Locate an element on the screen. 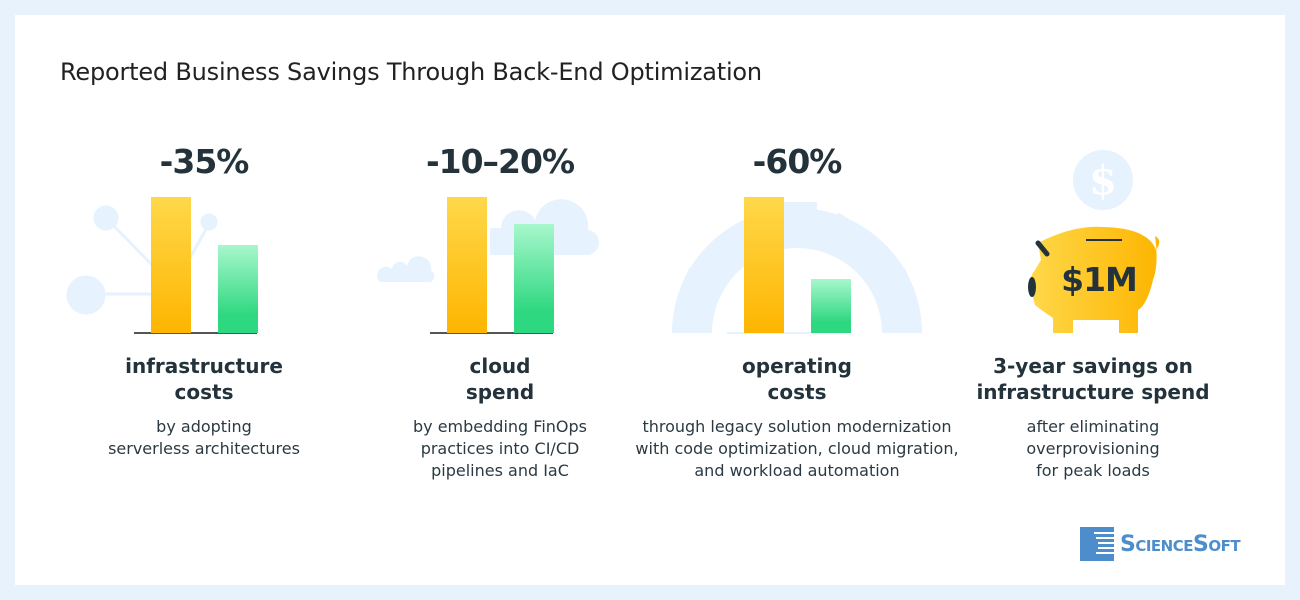 The height and width of the screenshot is (600, 1300). logo-text: ScienceSoft is located at coordinates (1180, 544).